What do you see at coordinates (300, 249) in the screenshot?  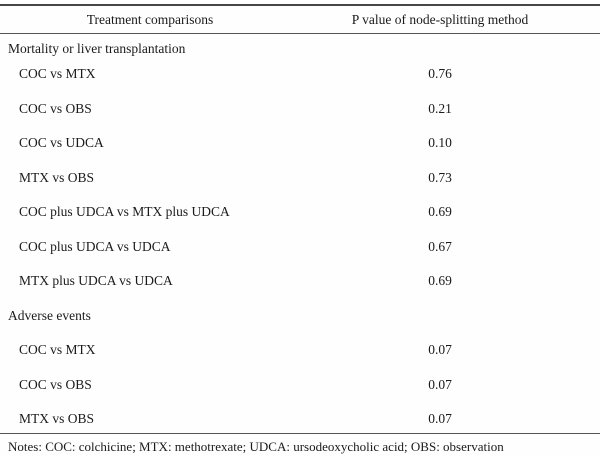 I see `table-row: COC plus UDCA vs UDCA 0.67` at bounding box center [300, 249].